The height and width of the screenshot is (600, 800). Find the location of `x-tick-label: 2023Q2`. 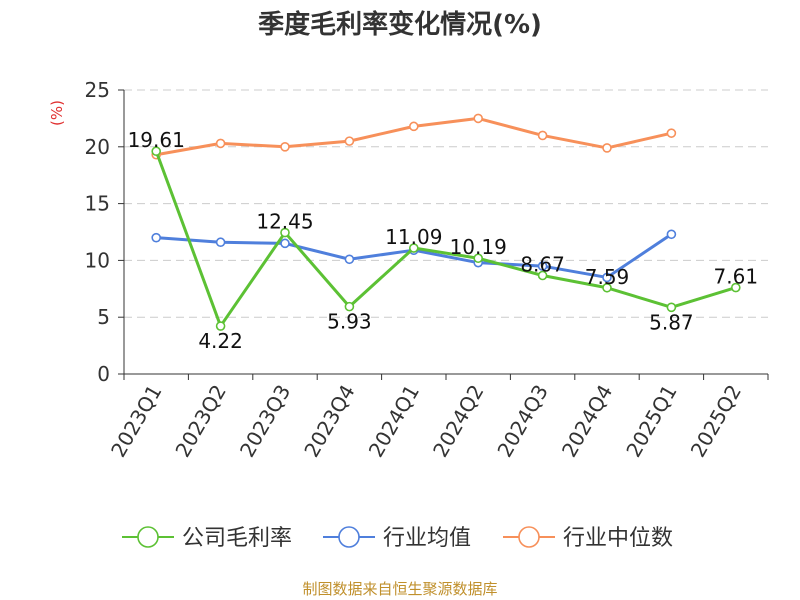

x-tick-label: 2023Q2 is located at coordinates (200, 421).